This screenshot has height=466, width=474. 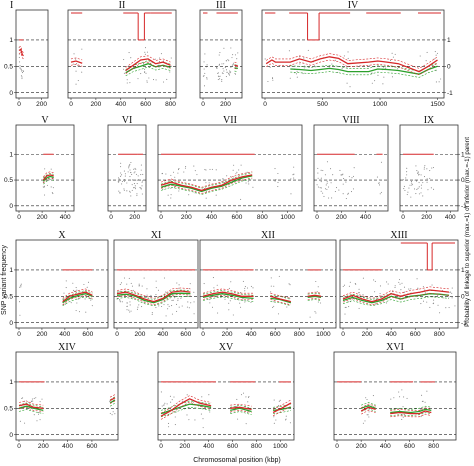 What do you see at coordinates (8, 409) in the screenshot?
I see `y-tick-label-left: 0.5` at bounding box center [8, 409].